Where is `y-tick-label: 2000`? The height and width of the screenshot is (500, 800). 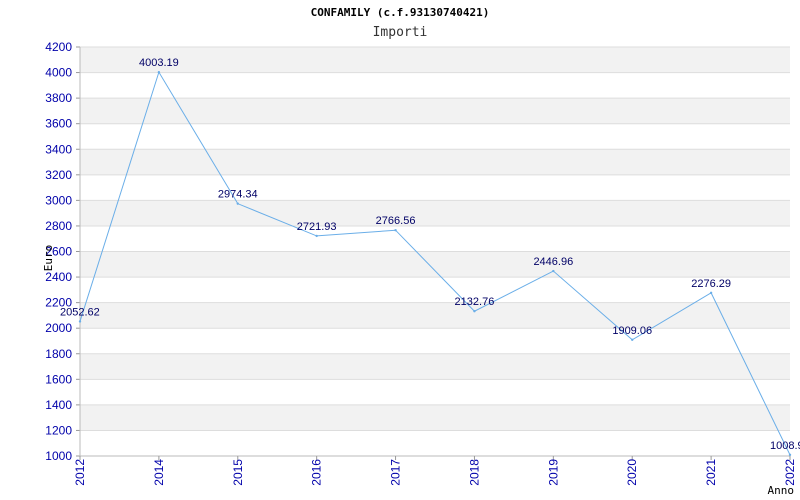 y-tick-label: 2000 is located at coordinates (58, 328).